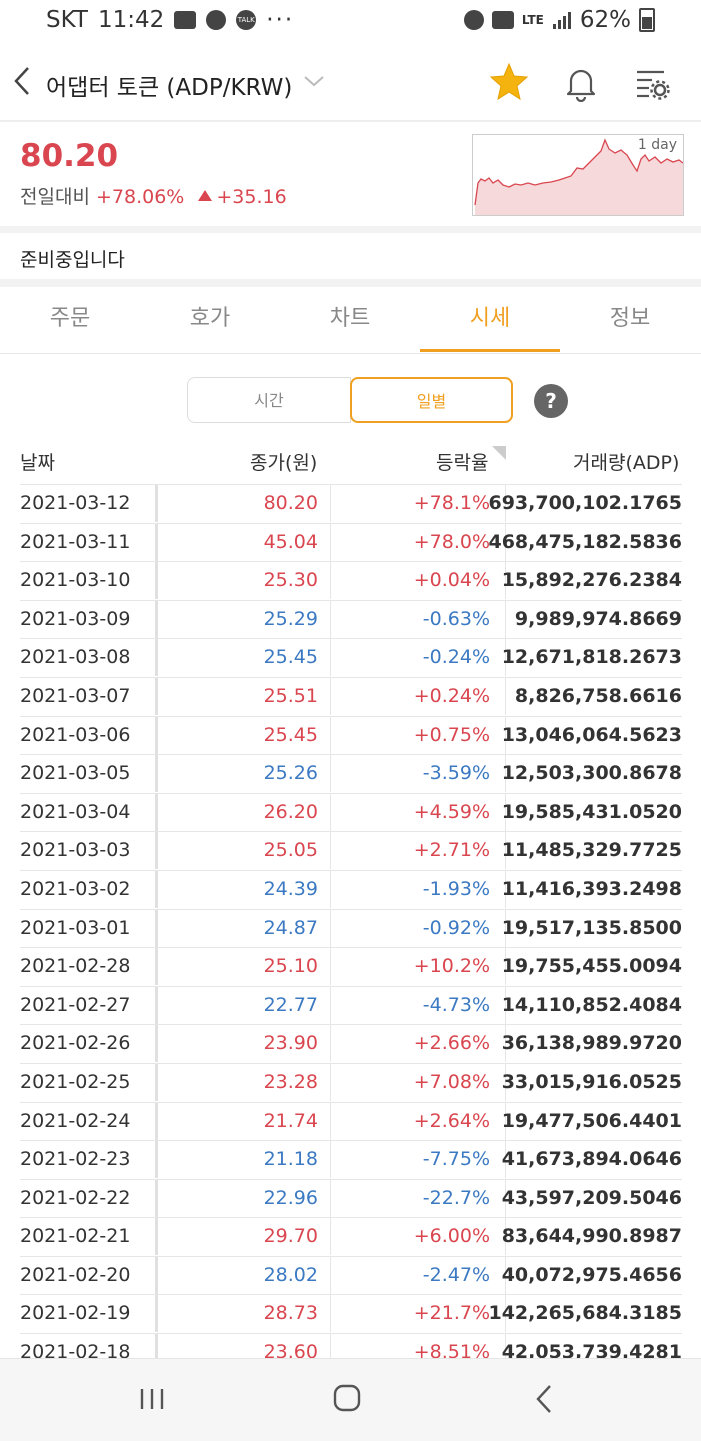 The width and height of the screenshot is (701, 1441). Describe the element at coordinates (431, 400) in the screenshot. I see `toggle-daily-button: 일별` at that location.